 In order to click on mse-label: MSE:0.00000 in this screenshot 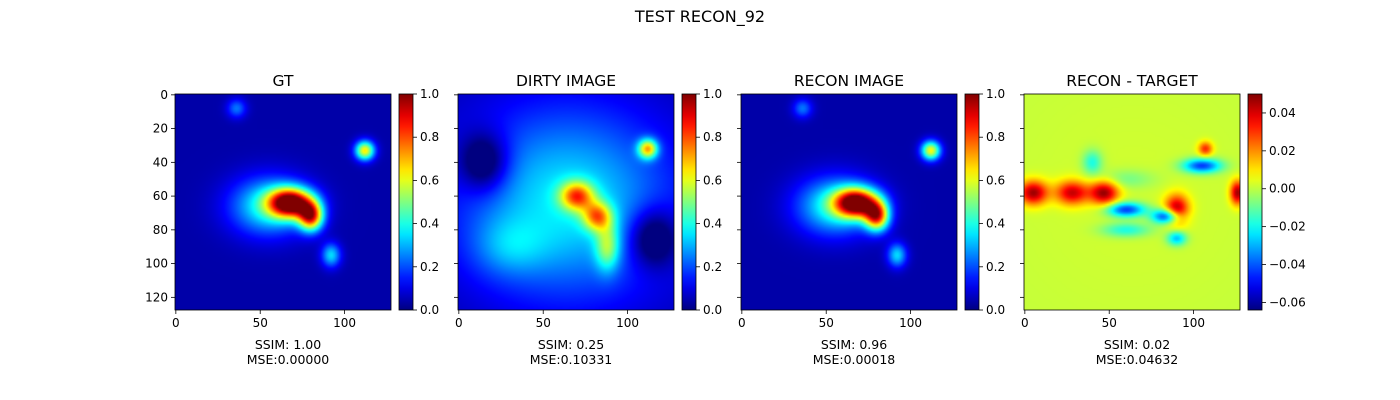, I will do `click(288, 359)`.